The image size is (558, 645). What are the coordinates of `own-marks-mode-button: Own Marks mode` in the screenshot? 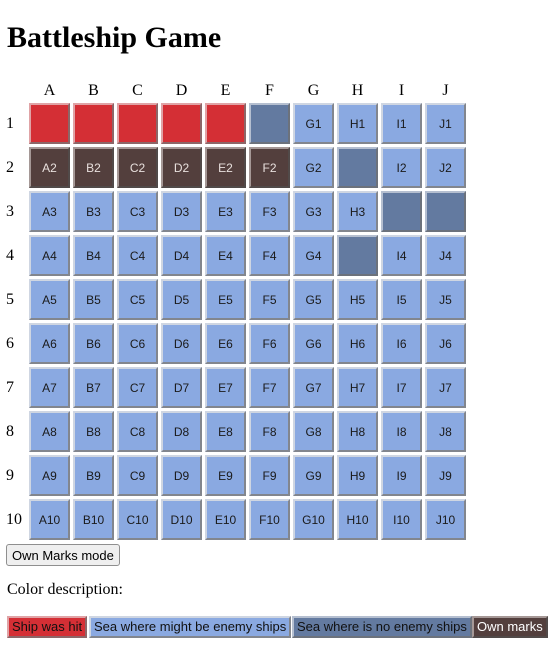 It's located at (63, 555).